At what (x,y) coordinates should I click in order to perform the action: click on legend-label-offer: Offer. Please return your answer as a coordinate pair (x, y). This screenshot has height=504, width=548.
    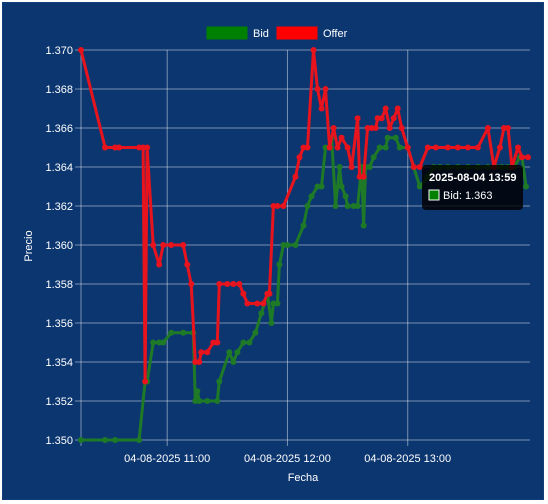
    Looking at the image, I should click on (335, 34).